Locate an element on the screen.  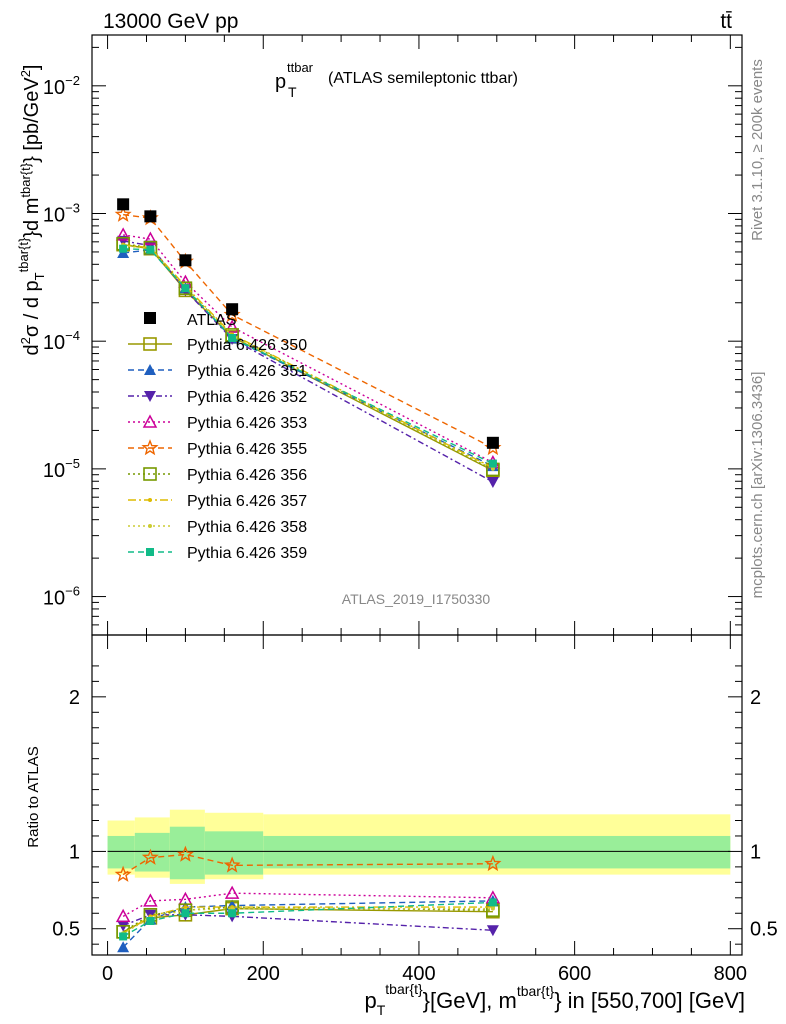
legend-label-data: ATLAS is located at coordinates (212, 320).